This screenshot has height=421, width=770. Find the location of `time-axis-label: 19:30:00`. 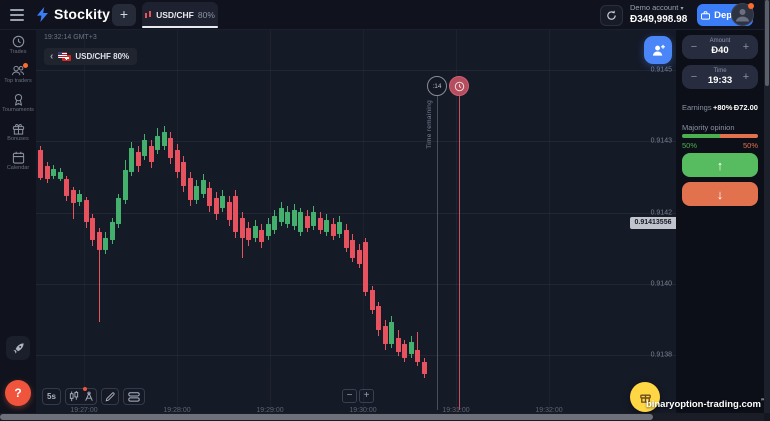

time-axis-label: 19:30:00 is located at coordinates (363, 410).